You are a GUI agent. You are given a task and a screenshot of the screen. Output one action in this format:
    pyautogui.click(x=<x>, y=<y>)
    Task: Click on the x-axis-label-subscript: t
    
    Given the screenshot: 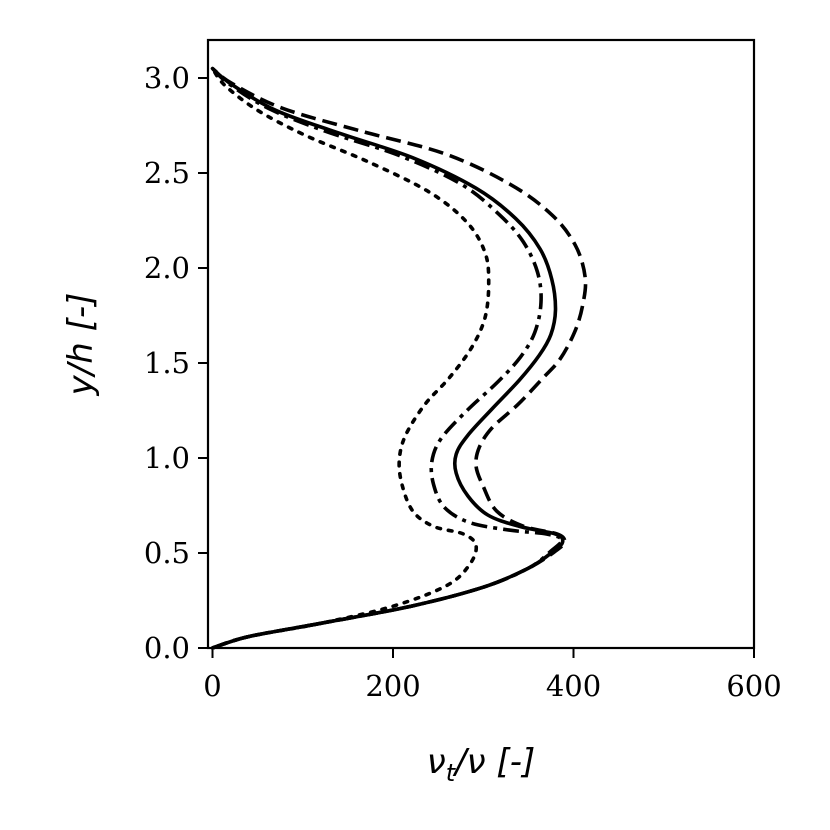 What is the action you would take?
    pyautogui.click(x=451, y=773)
    